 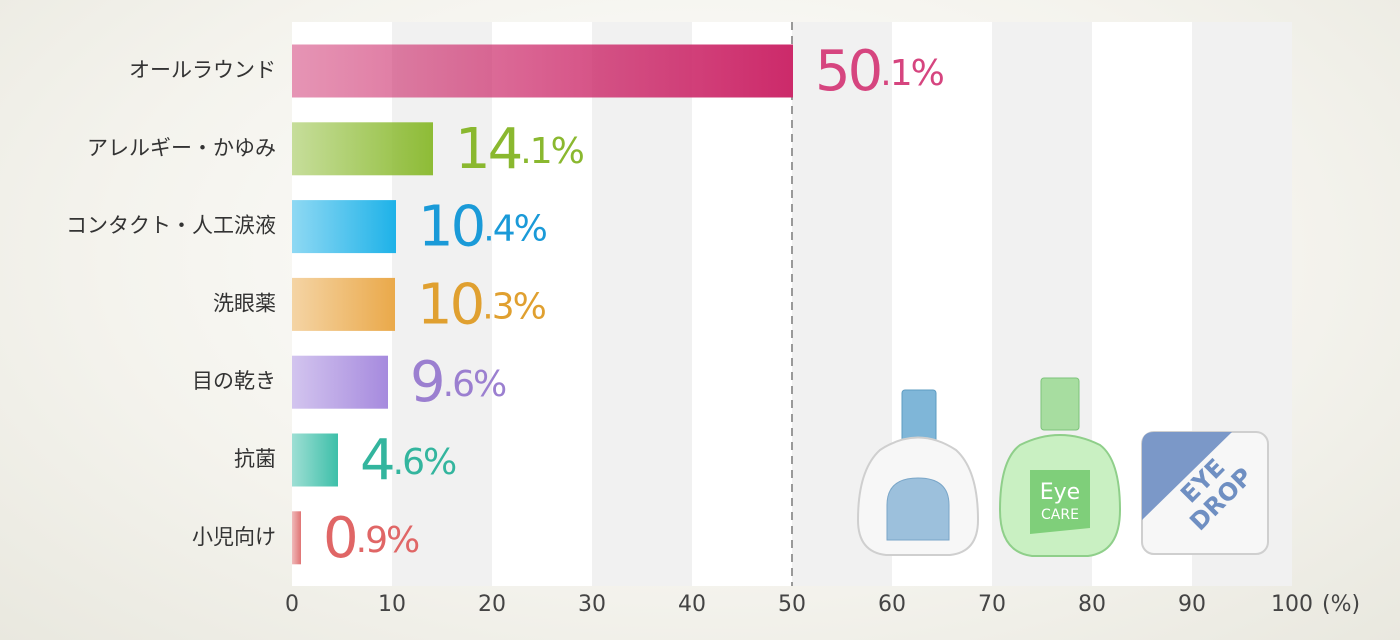 I want to click on x-tick-label: 80, so click(x=1092, y=604).